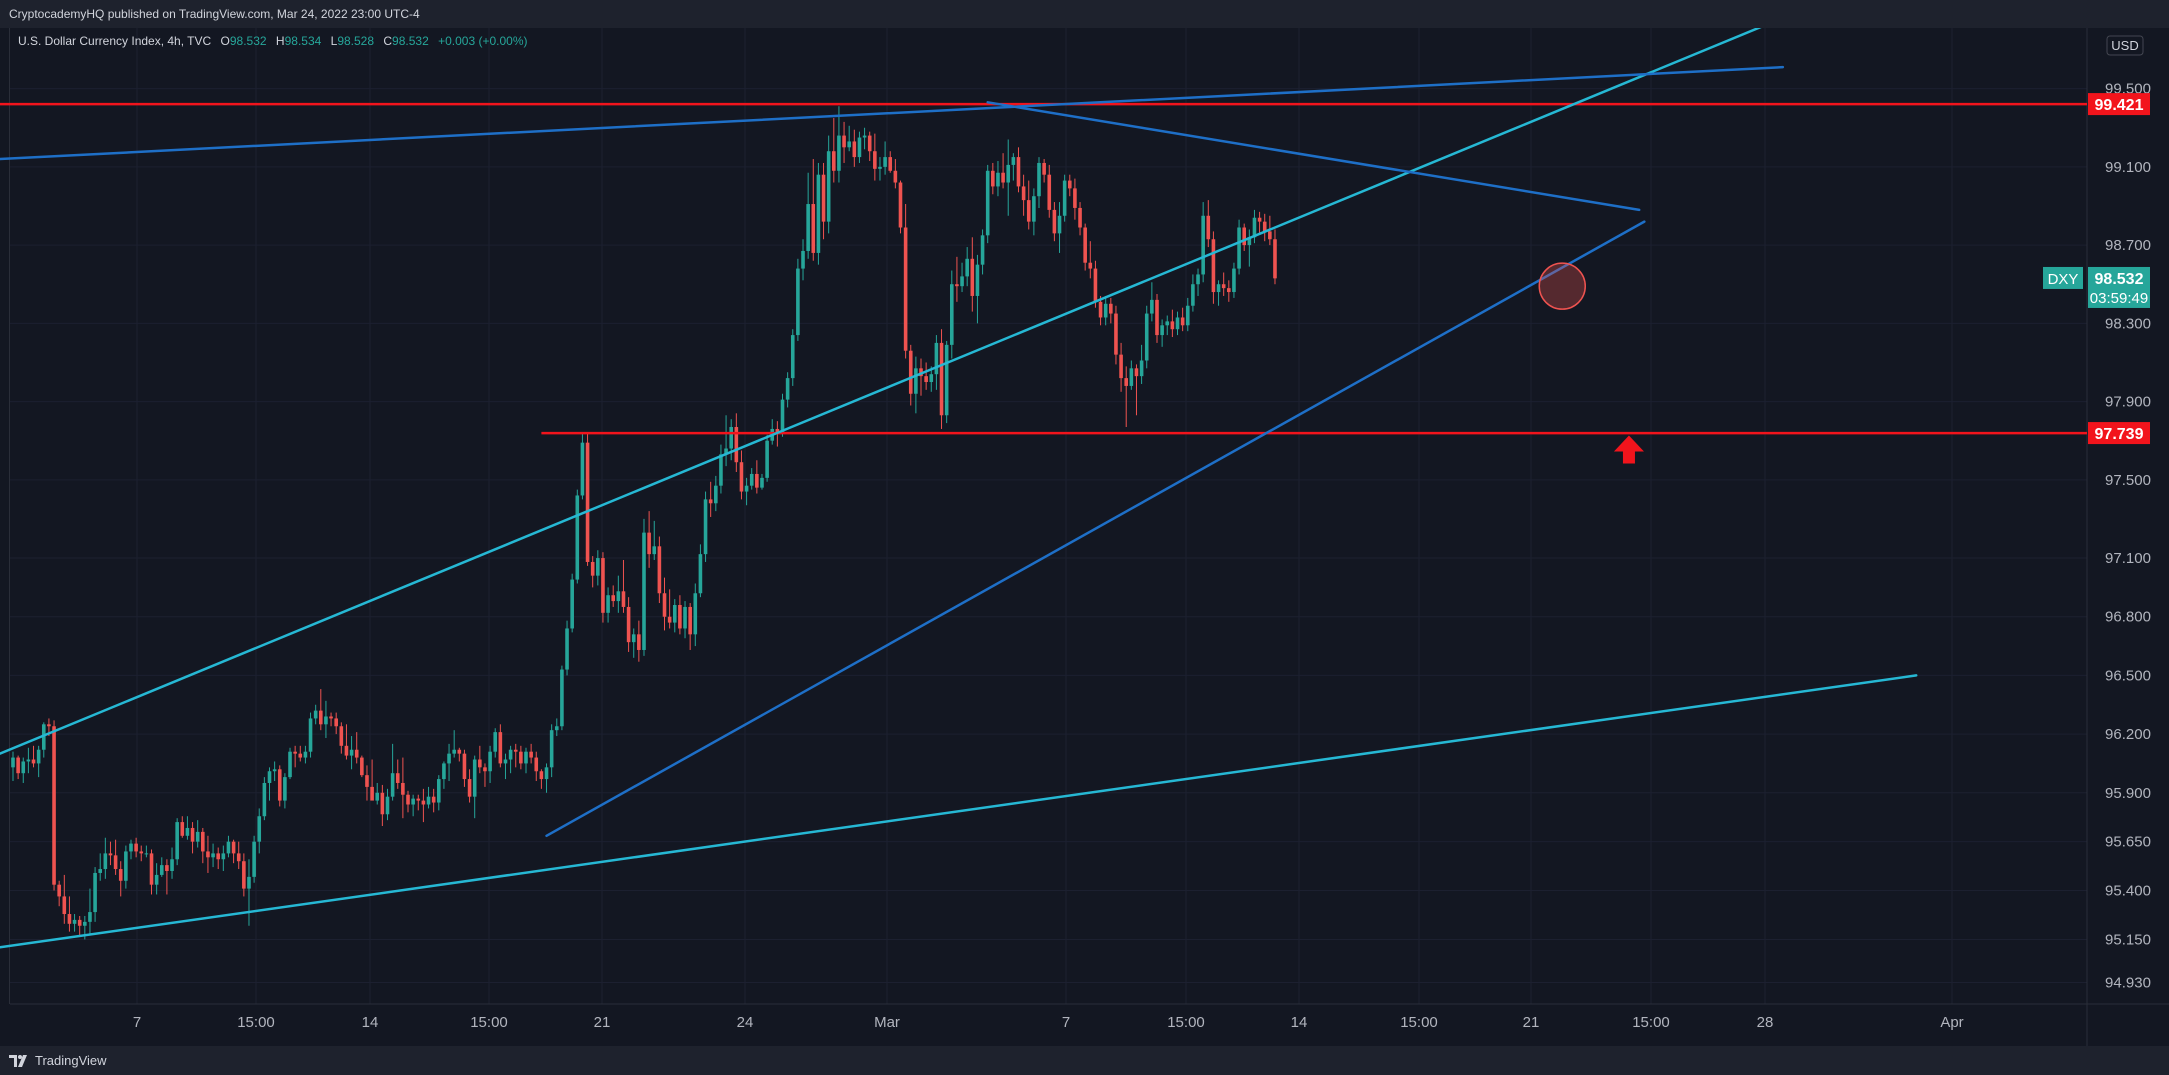  Describe the element at coordinates (887, 1022) in the screenshot. I see `time-tick-label: Mar` at that location.